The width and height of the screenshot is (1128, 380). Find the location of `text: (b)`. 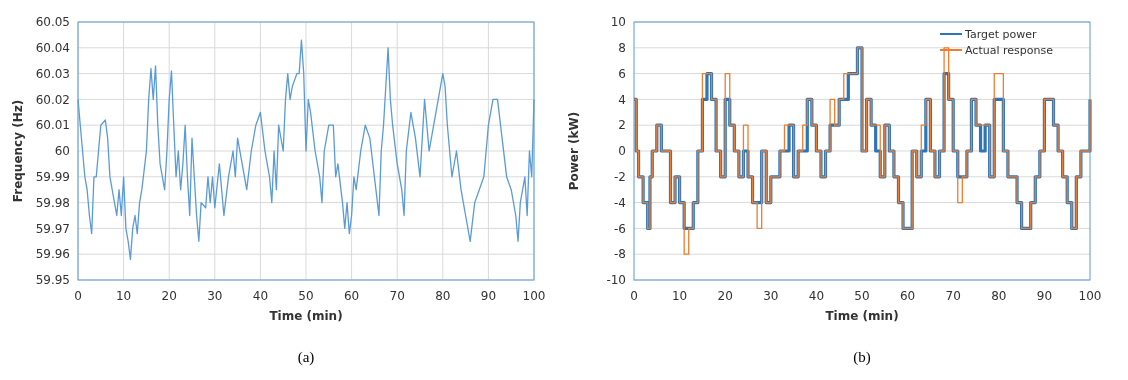

text: (b) is located at coordinates (862, 357).